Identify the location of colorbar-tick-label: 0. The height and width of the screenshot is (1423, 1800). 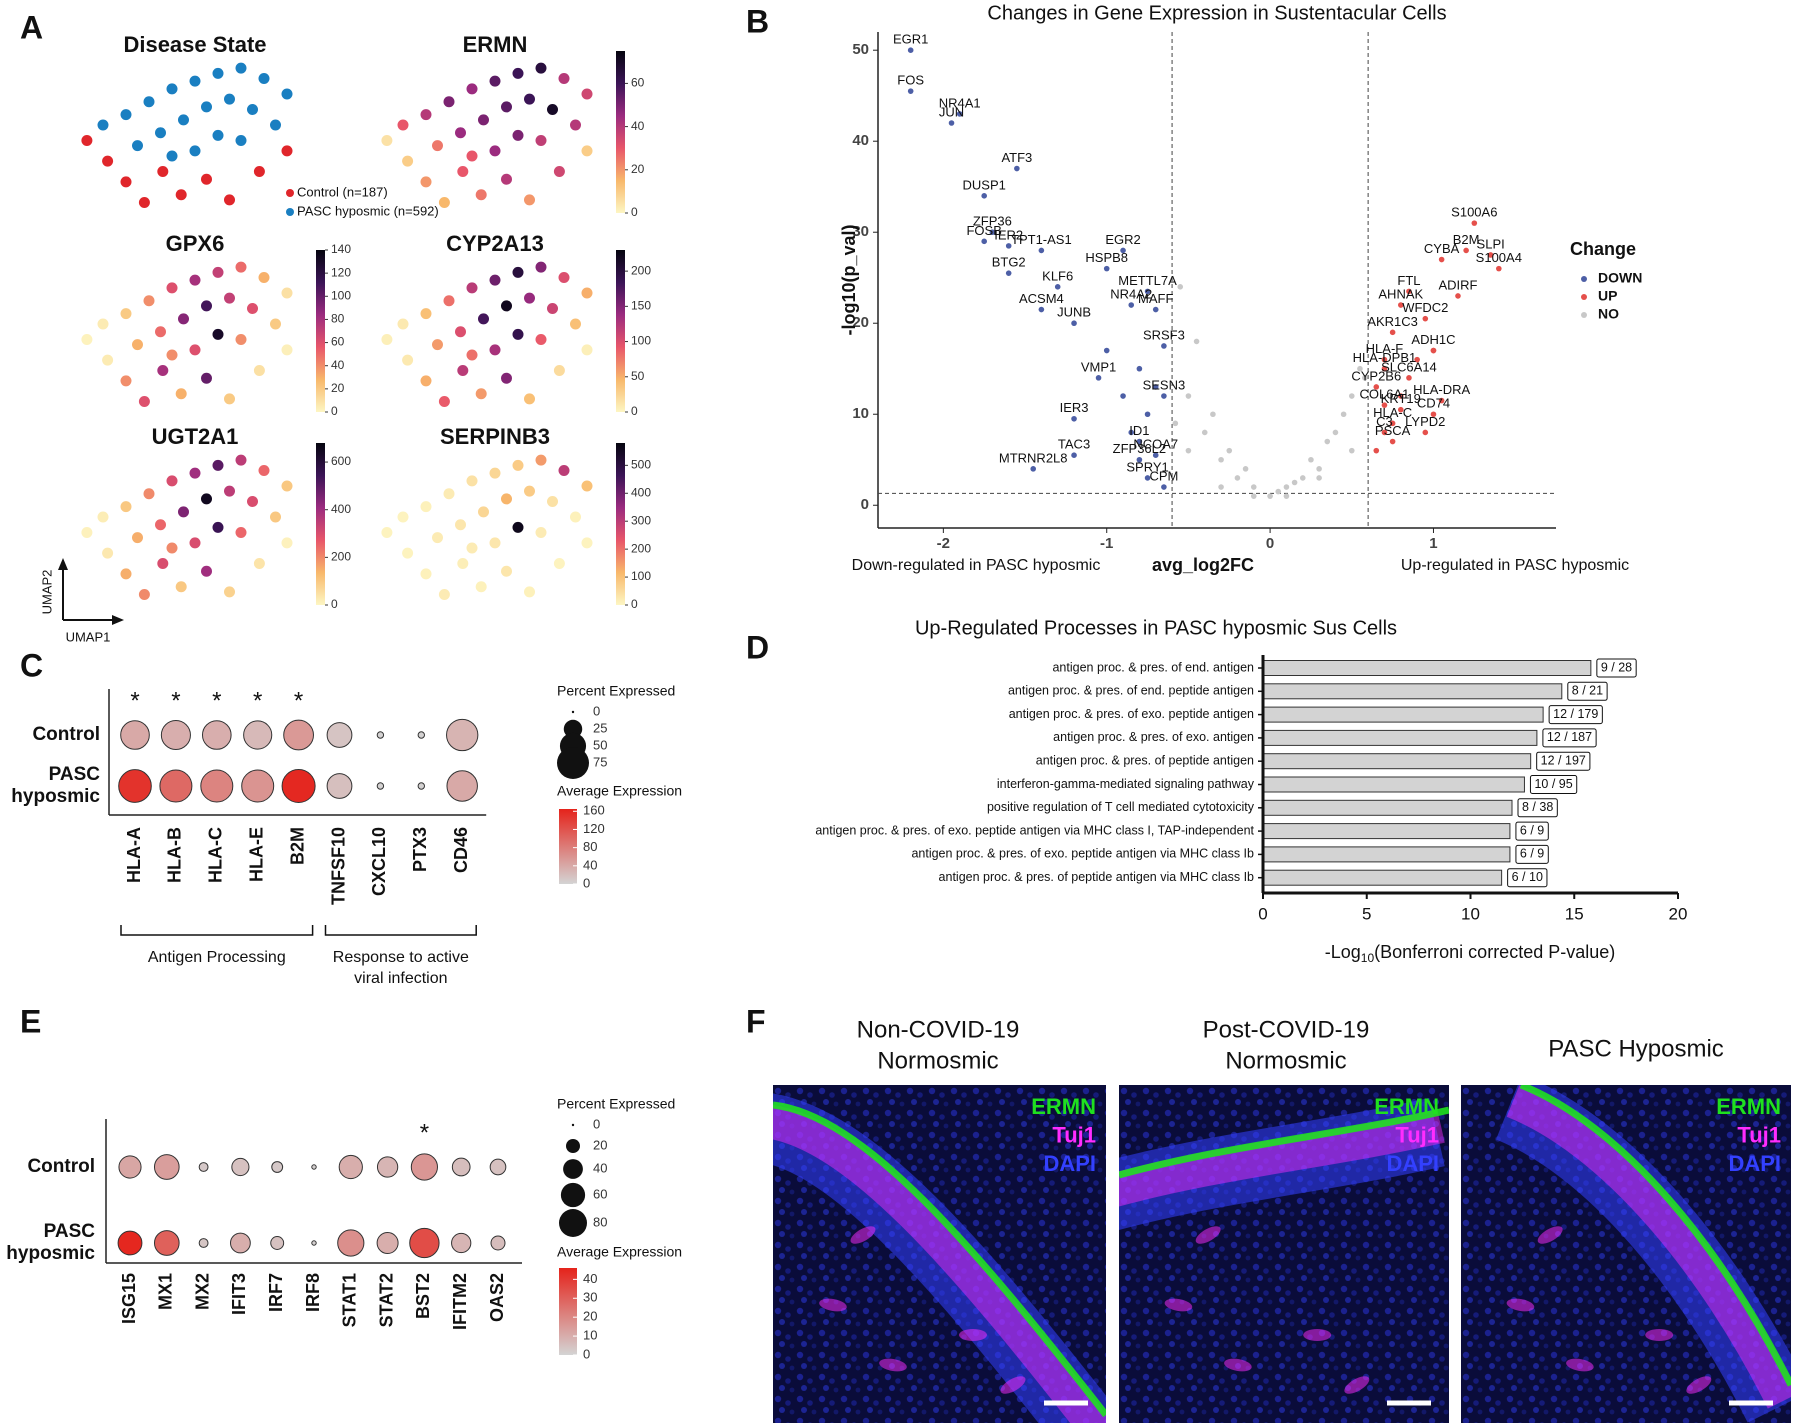
(586, 882).